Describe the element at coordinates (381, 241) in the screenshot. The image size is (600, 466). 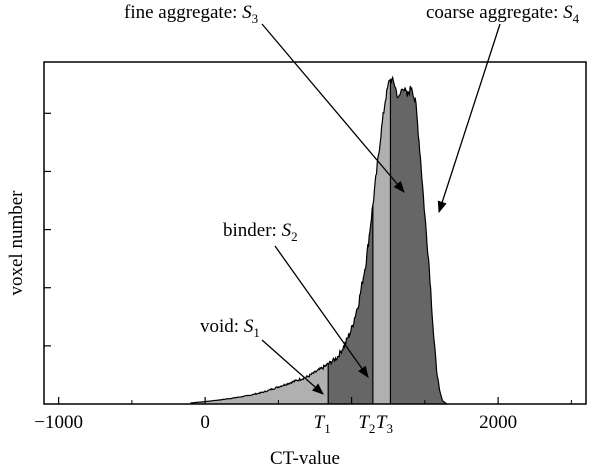
I see `region-s3` at that location.